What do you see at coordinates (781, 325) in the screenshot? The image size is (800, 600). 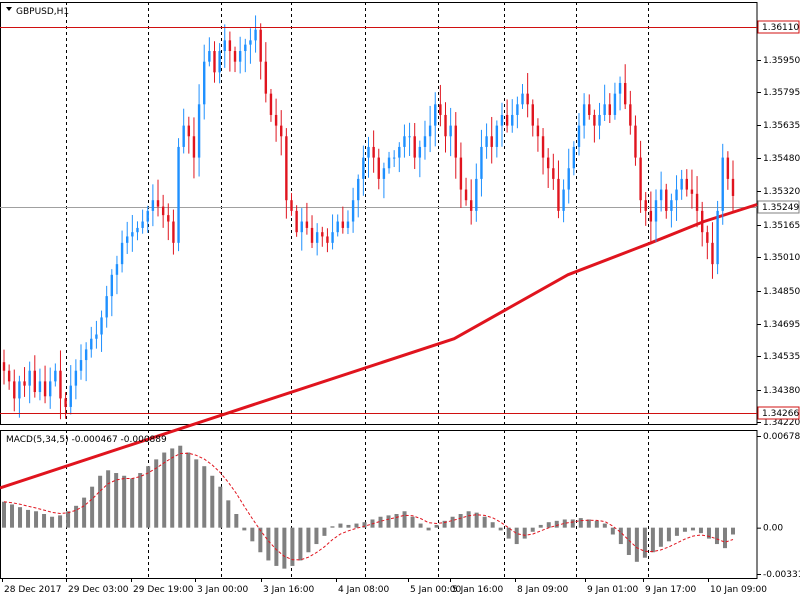 I see `price-tick-label: 1.34695` at bounding box center [781, 325].